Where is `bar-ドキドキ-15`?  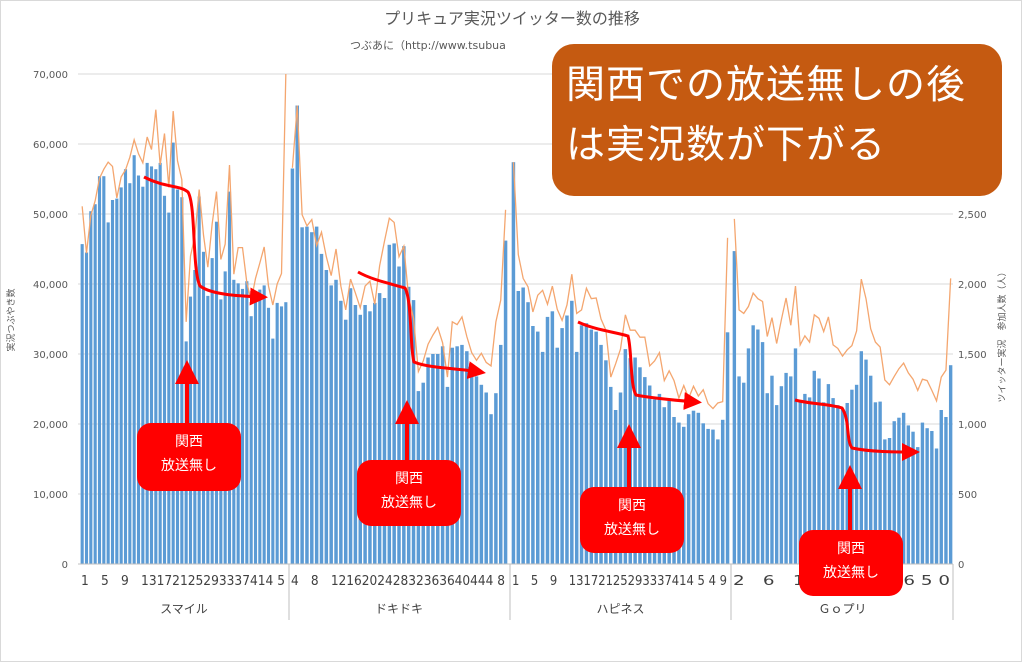
bar-ドキドキ-15 is located at coordinates (360, 439).